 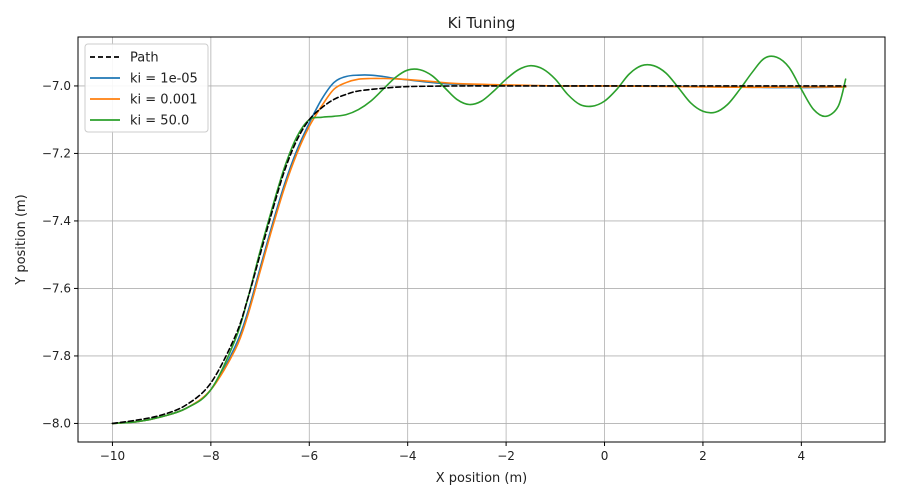 What do you see at coordinates (703, 456) in the screenshot?
I see `x-tick-label: 2` at bounding box center [703, 456].